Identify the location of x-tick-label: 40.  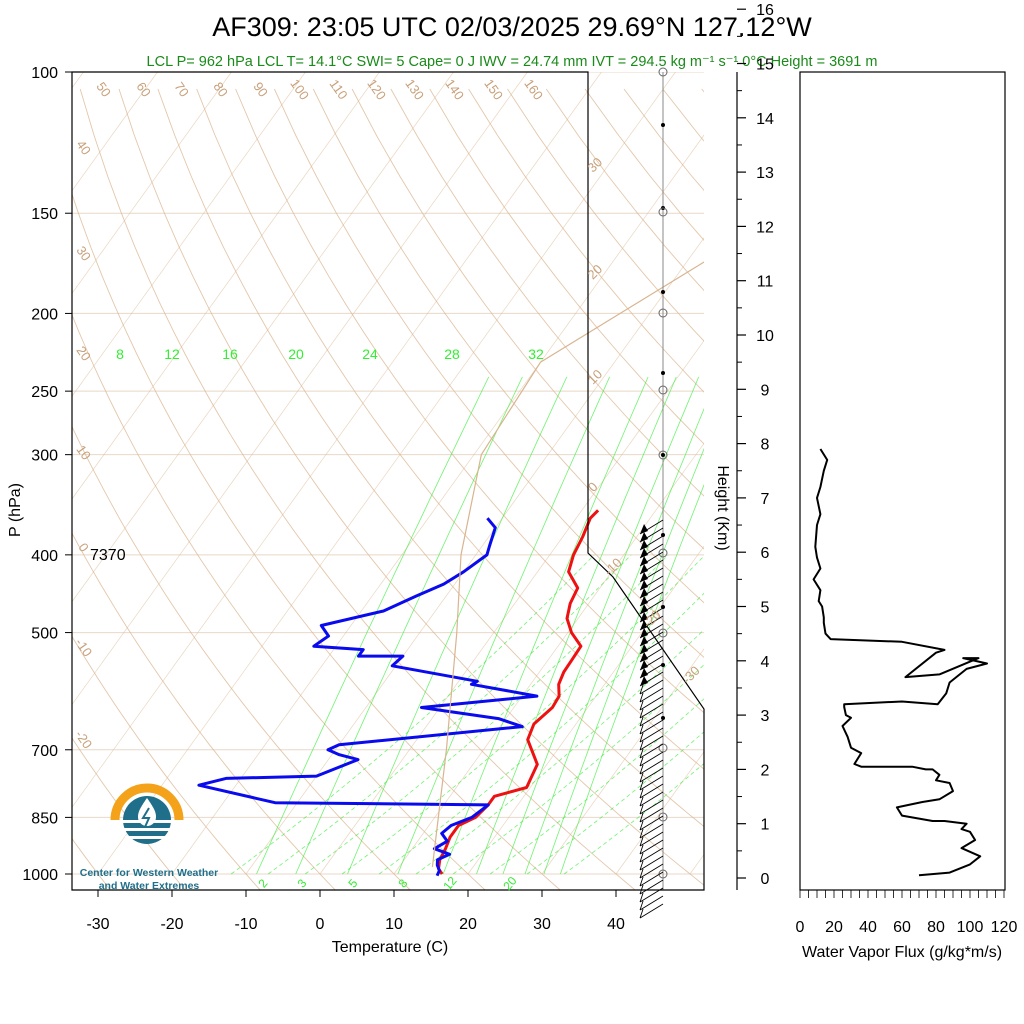
(616, 924).